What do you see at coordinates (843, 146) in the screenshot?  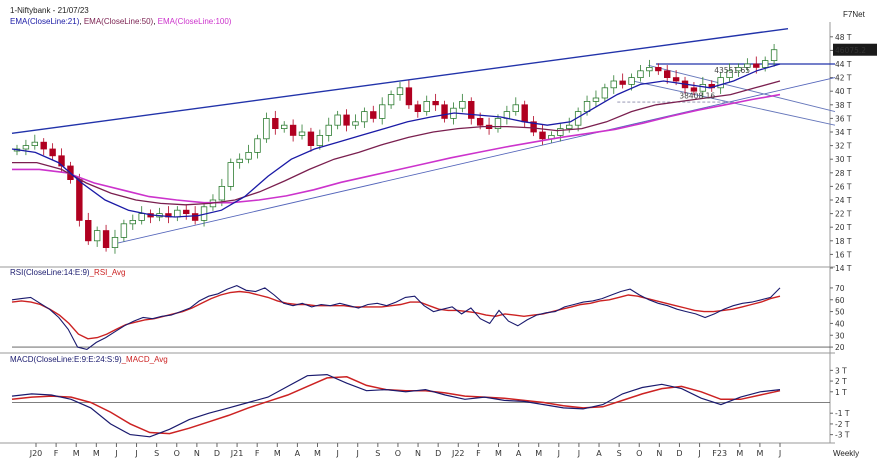 I see `price-tick-label: 32 T` at bounding box center [843, 146].